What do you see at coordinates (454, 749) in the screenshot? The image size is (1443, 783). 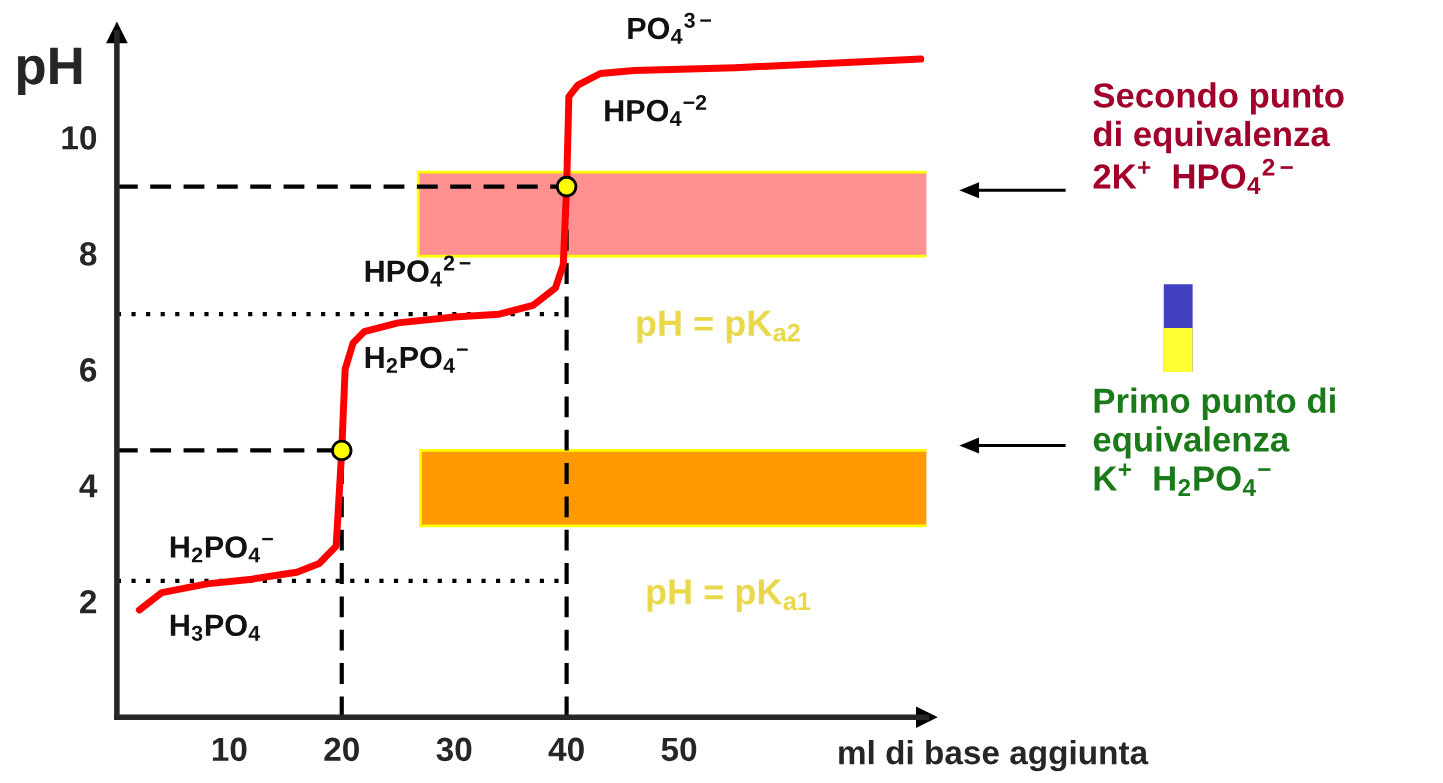 I see `x-tick-label: 30` at bounding box center [454, 749].